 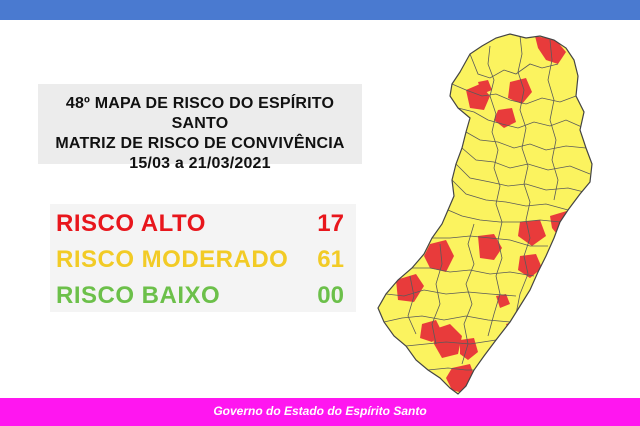 I want to click on risk-high-count: 17, so click(x=330, y=223).